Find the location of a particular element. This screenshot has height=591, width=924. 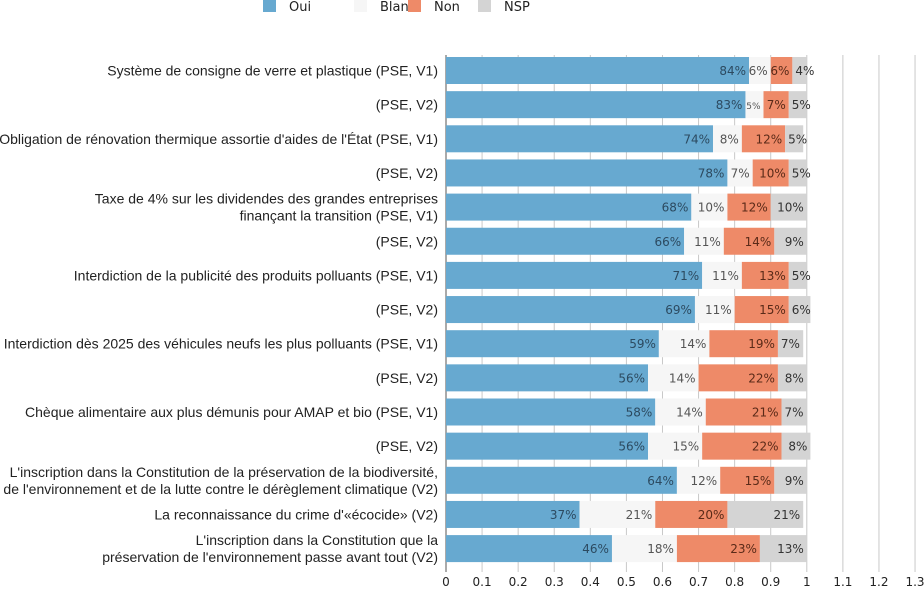

x-tick-label: 0.6 is located at coordinates (662, 582).